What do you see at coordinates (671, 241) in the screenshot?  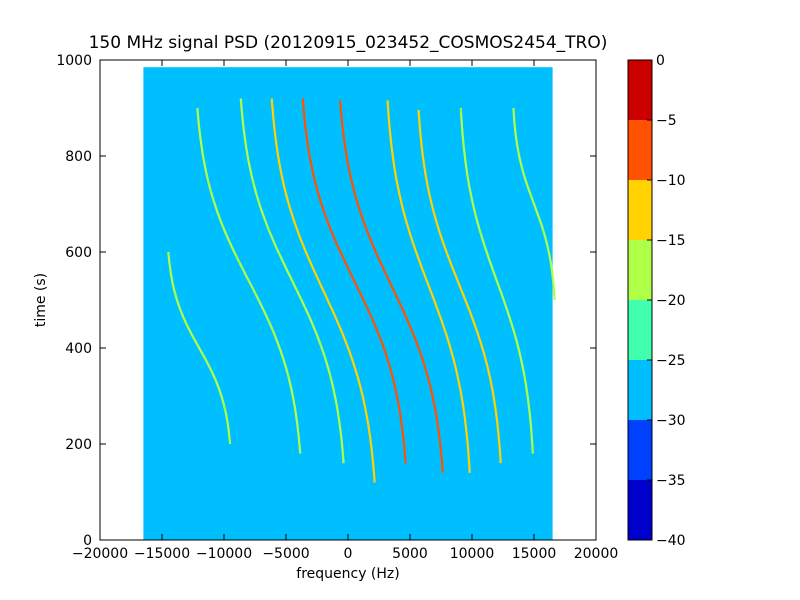 I see `colorbar-tick-label: −15` at bounding box center [671, 241].